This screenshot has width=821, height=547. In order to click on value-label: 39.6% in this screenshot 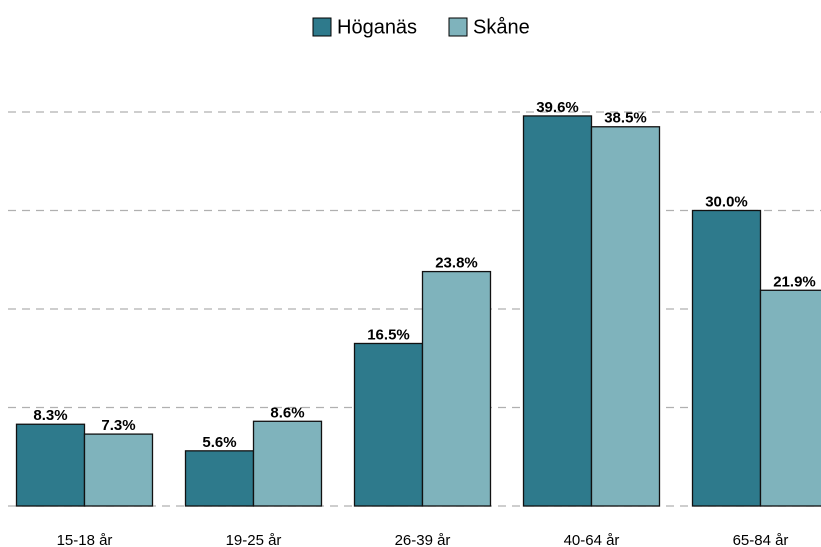, I will do `click(557, 107)`.